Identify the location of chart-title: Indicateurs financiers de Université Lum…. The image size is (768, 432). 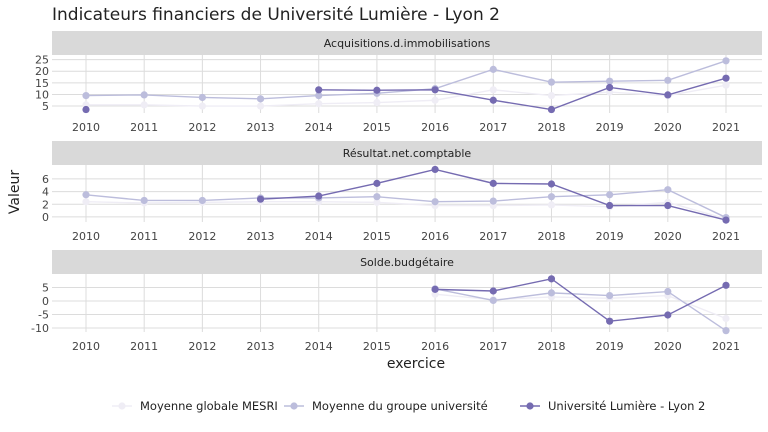
(276, 15).